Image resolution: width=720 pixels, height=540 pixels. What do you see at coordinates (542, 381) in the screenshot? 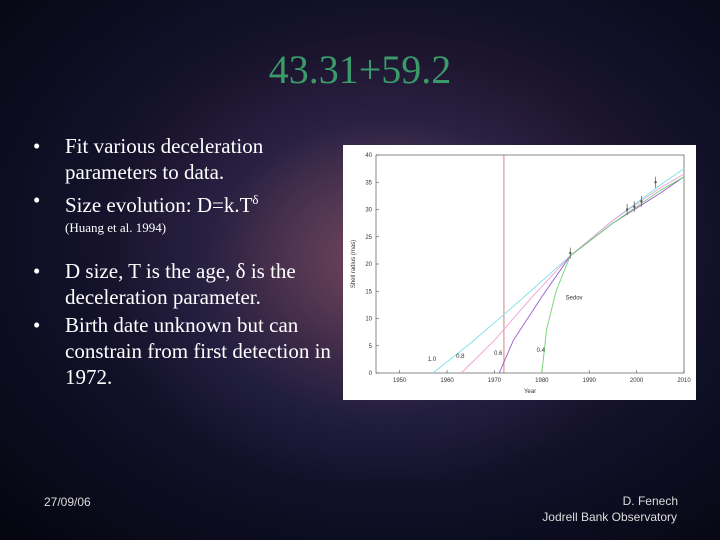
I see `x-tick-label: 1980` at bounding box center [542, 381].